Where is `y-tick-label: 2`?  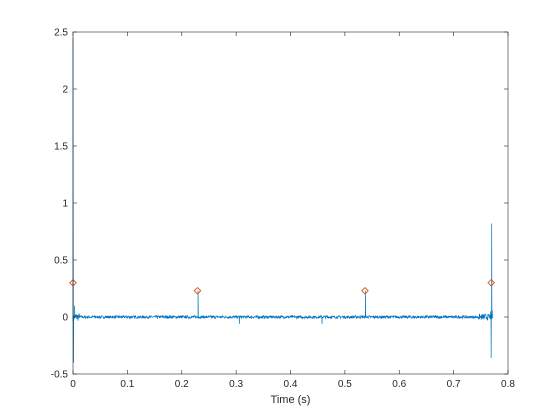 y-tick-label: 2 is located at coordinates (65, 90).